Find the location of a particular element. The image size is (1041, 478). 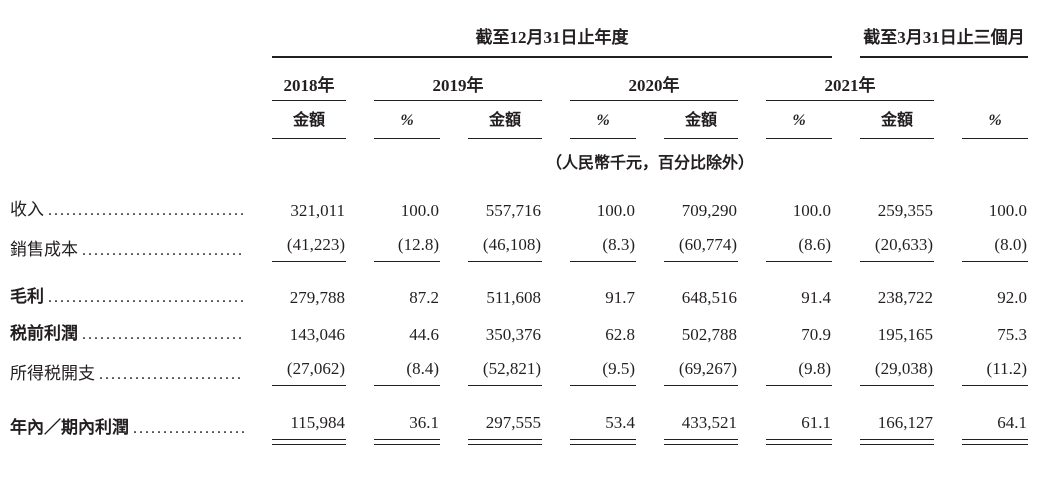

row-label-text: 税前利潤 is located at coordinates (44, 333).